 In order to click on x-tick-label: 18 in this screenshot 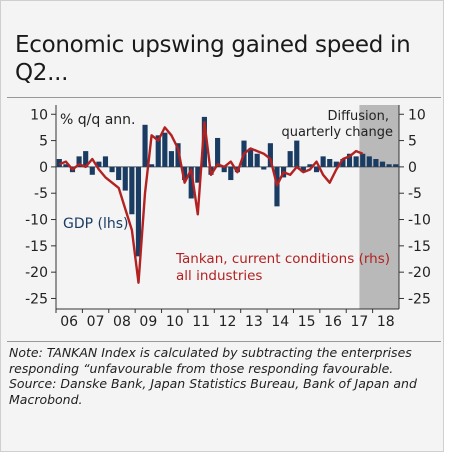, I will do `click(386, 322)`.